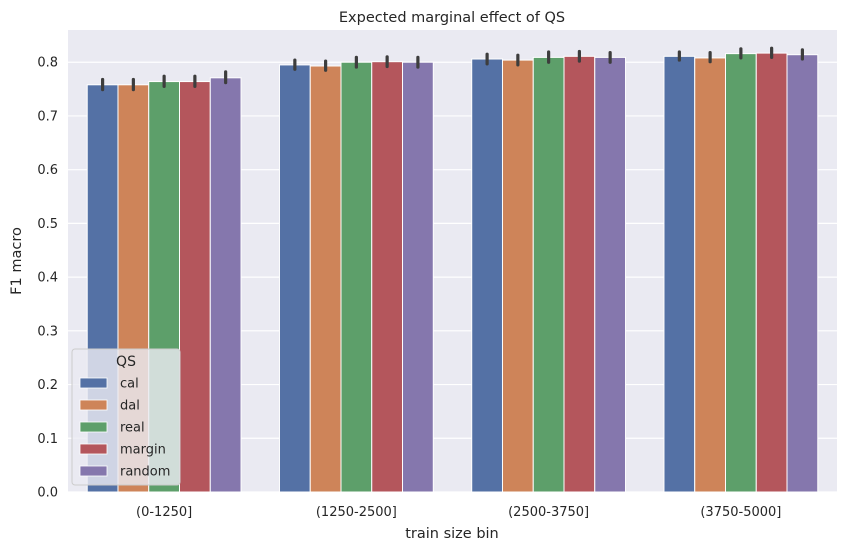 This screenshot has height=550, width=850. What do you see at coordinates (93, 383) in the screenshot?
I see `legend-swatch-cal` at bounding box center [93, 383].